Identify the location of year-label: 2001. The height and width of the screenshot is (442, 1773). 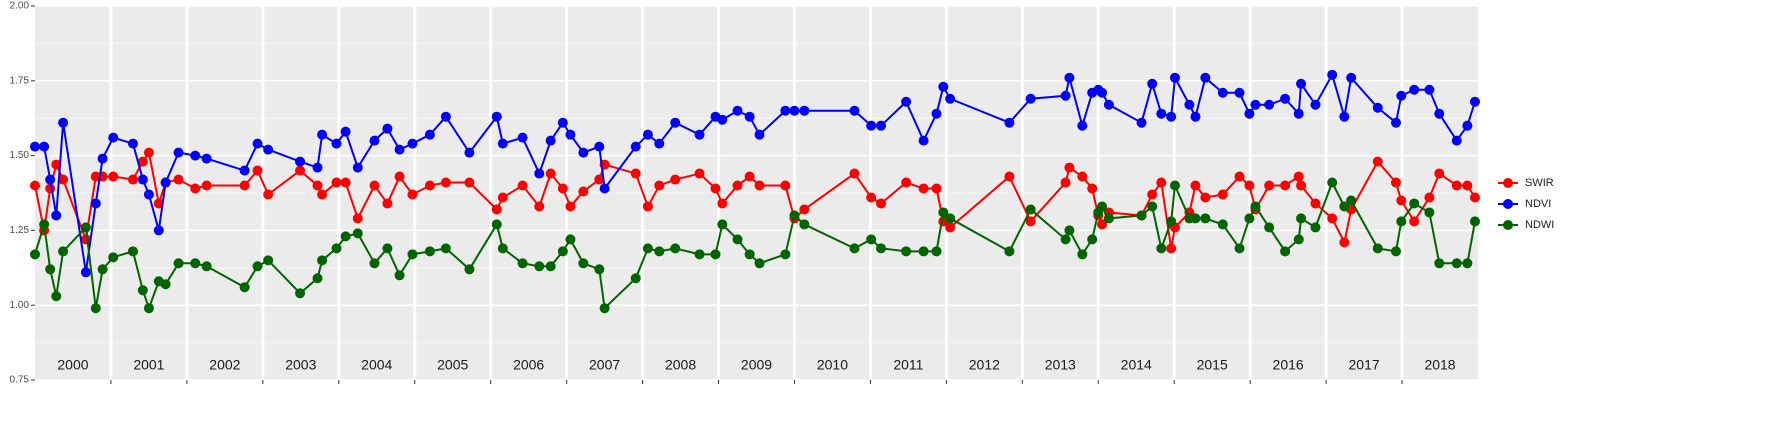
(148, 365).